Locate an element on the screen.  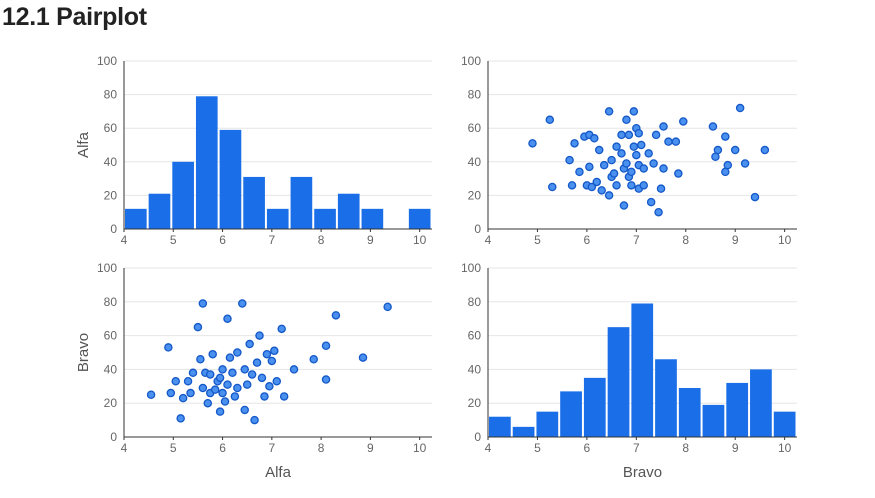
page-title: 12.1 Pairplot is located at coordinates (74, 17).